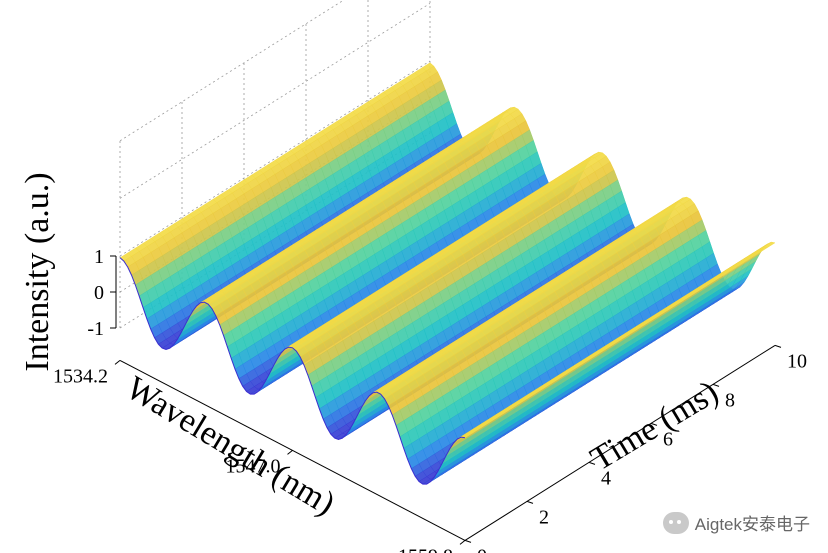  I want to click on y-tick-label: 0, so click(482, 549).